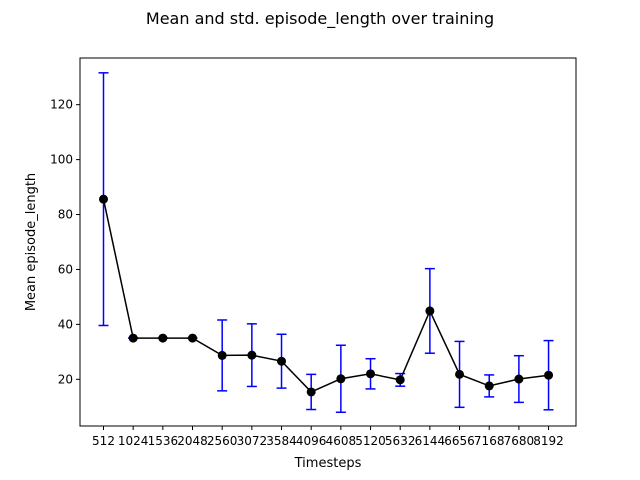 The image size is (640, 480). I want to click on x-tick-label: 6144, so click(430, 441).